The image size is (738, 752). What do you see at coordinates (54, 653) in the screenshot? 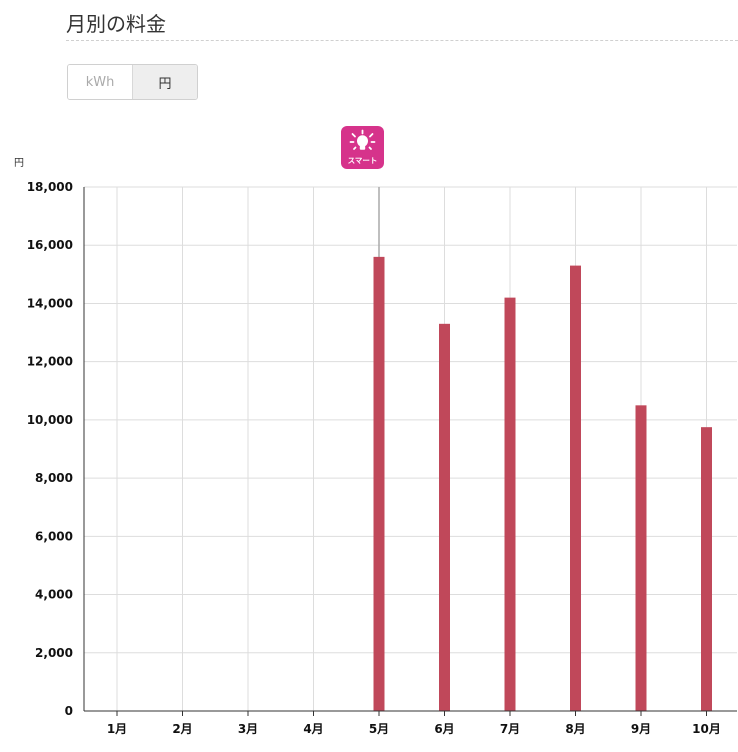
I see `y-tick-label: 2,000` at bounding box center [54, 653].